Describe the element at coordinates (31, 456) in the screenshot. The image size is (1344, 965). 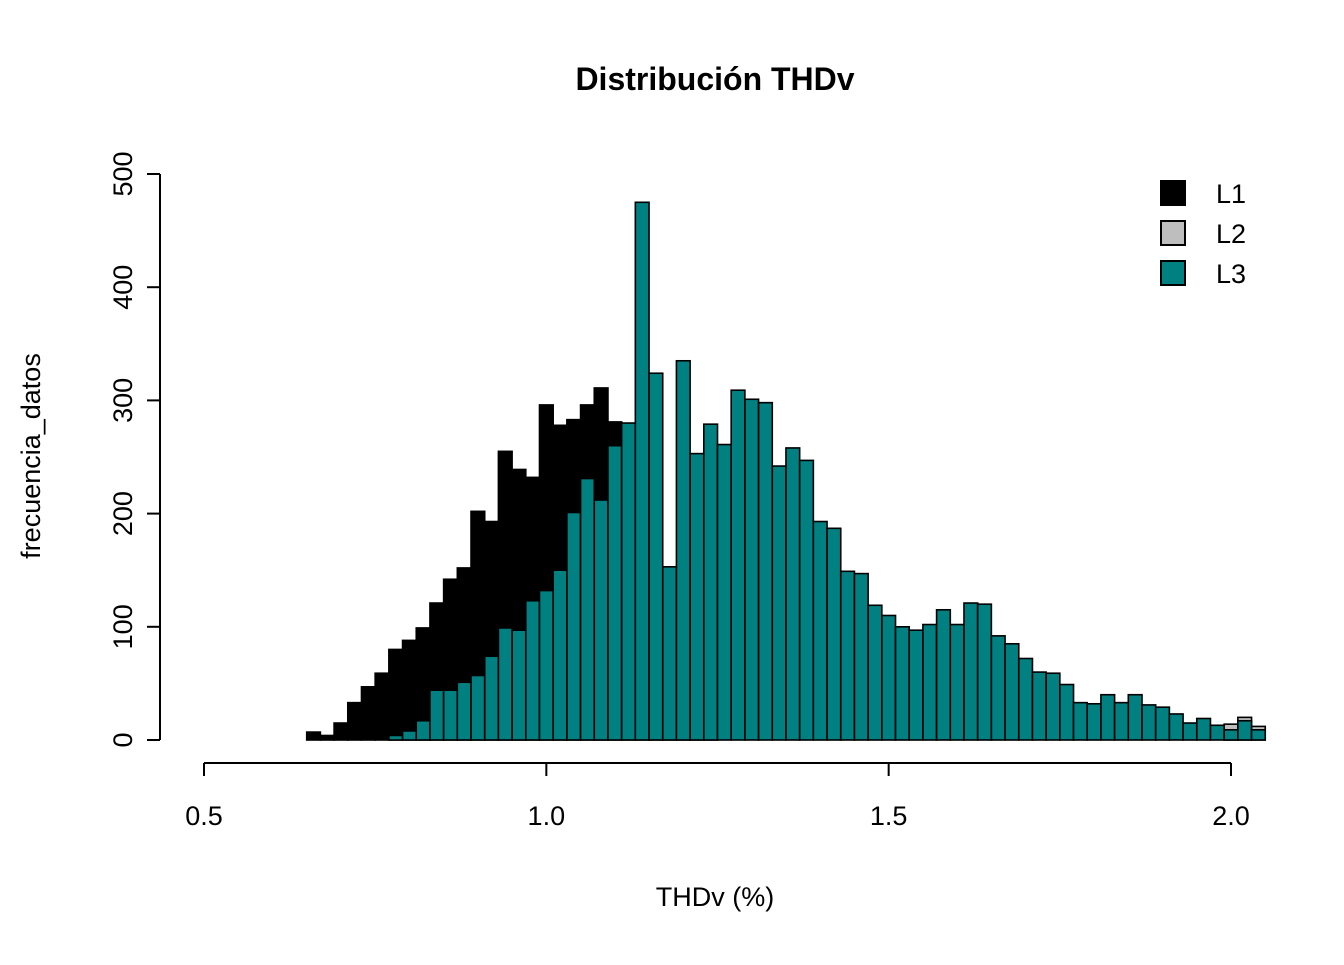
I see `y-axis-label: frecuencia_datos` at that location.